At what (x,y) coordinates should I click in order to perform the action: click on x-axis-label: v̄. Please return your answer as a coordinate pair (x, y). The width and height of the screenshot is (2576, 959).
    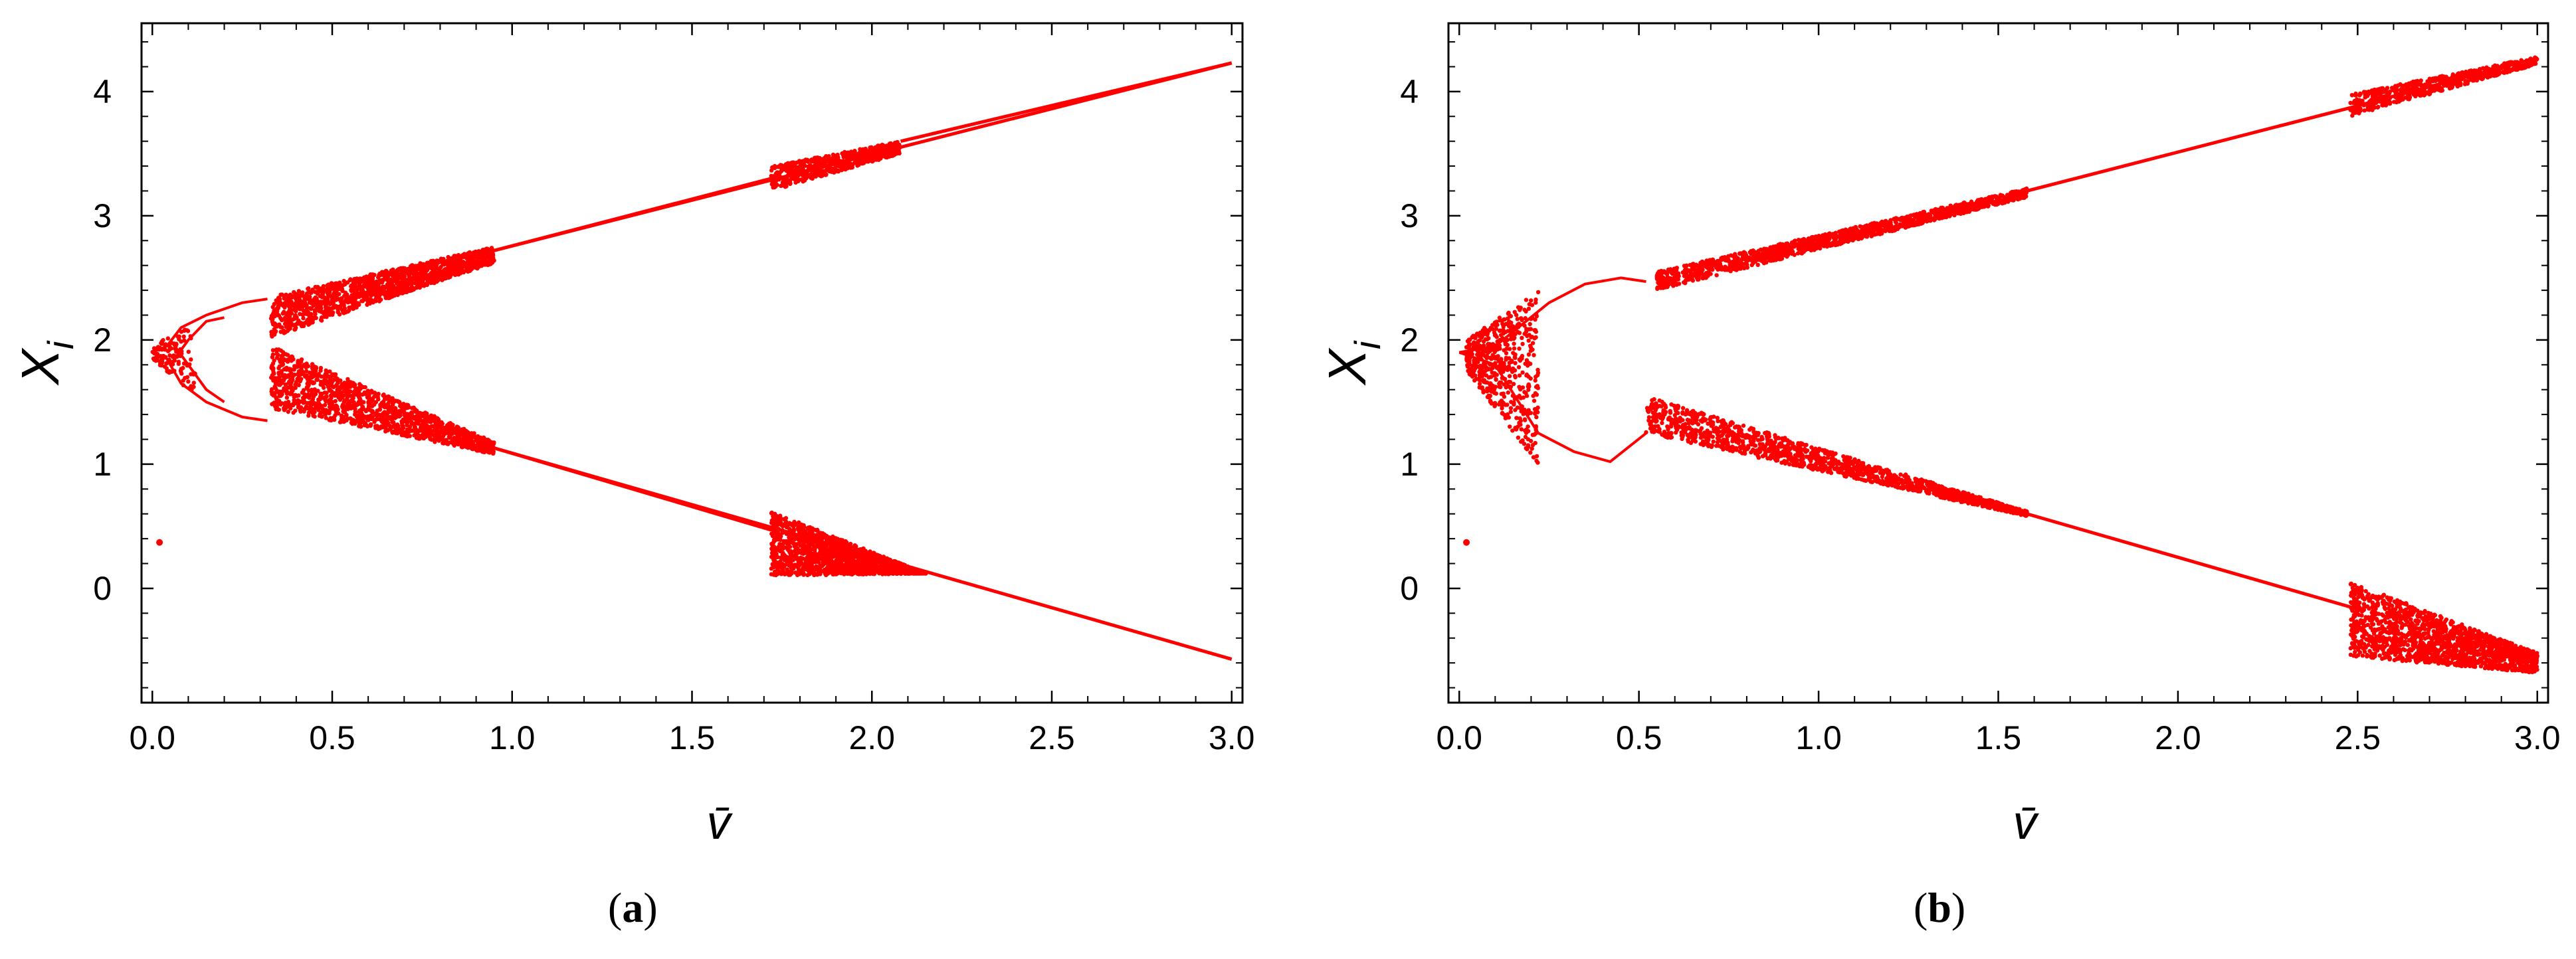
    Looking at the image, I should click on (721, 822).